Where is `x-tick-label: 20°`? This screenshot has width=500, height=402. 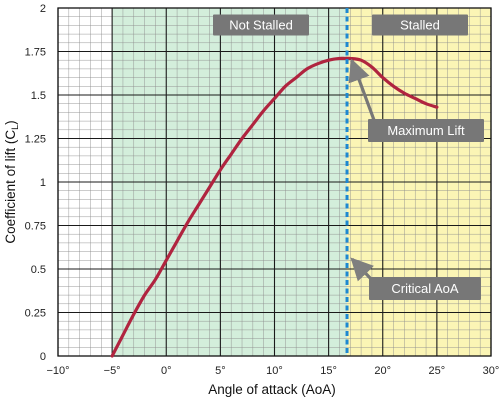 x-tick-label: 20° is located at coordinates (382, 371).